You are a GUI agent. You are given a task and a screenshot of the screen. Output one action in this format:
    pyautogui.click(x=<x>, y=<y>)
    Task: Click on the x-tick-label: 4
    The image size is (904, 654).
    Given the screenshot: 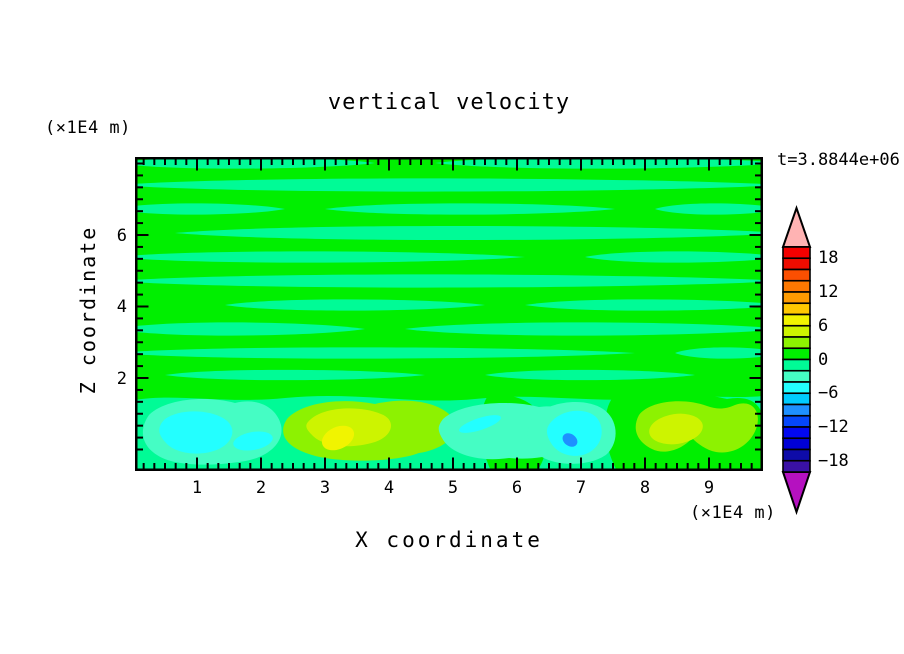 What is the action you would take?
    pyautogui.click(x=389, y=488)
    